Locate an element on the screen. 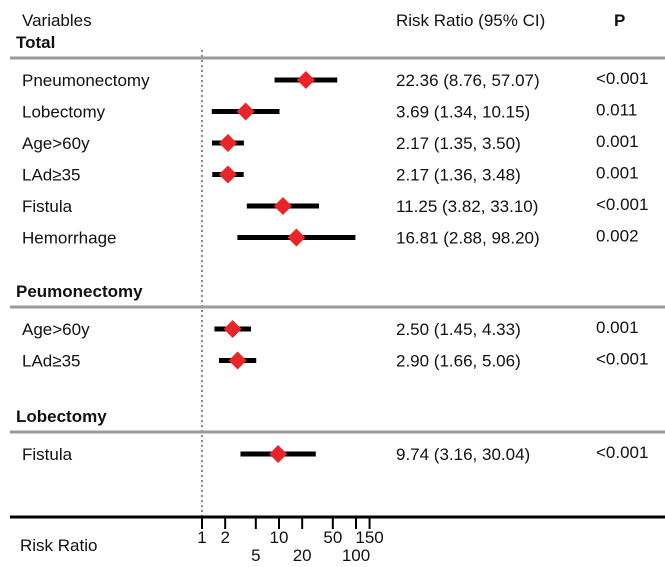 The image size is (665, 567). x-tick-label: 150 is located at coordinates (369, 537).